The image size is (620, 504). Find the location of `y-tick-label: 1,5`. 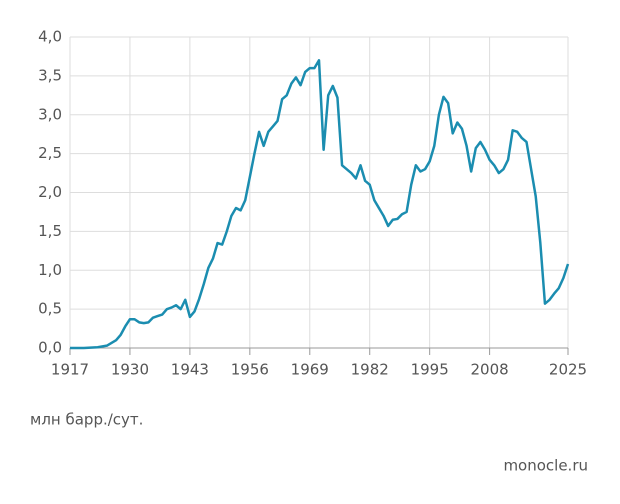

y-tick-label: 1,5 is located at coordinates (50, 231).